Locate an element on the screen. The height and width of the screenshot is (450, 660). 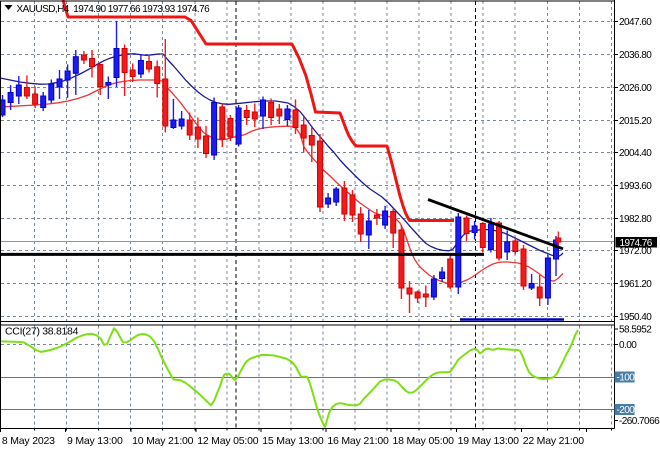
svg-text: 0.00 is located at coordinates (628, 345).